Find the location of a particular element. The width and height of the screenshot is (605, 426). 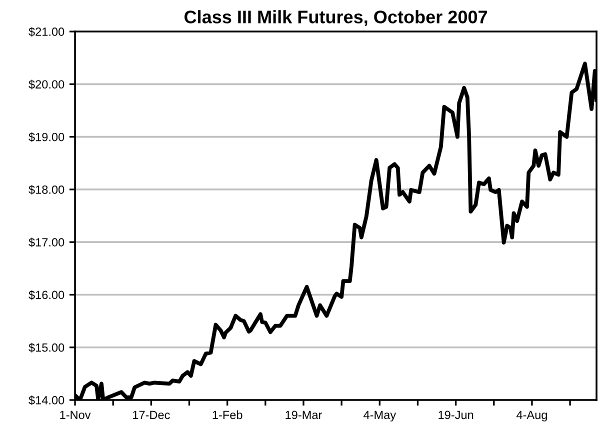

x-tick-label: 4-Aug is located at coordinates (531, 416).